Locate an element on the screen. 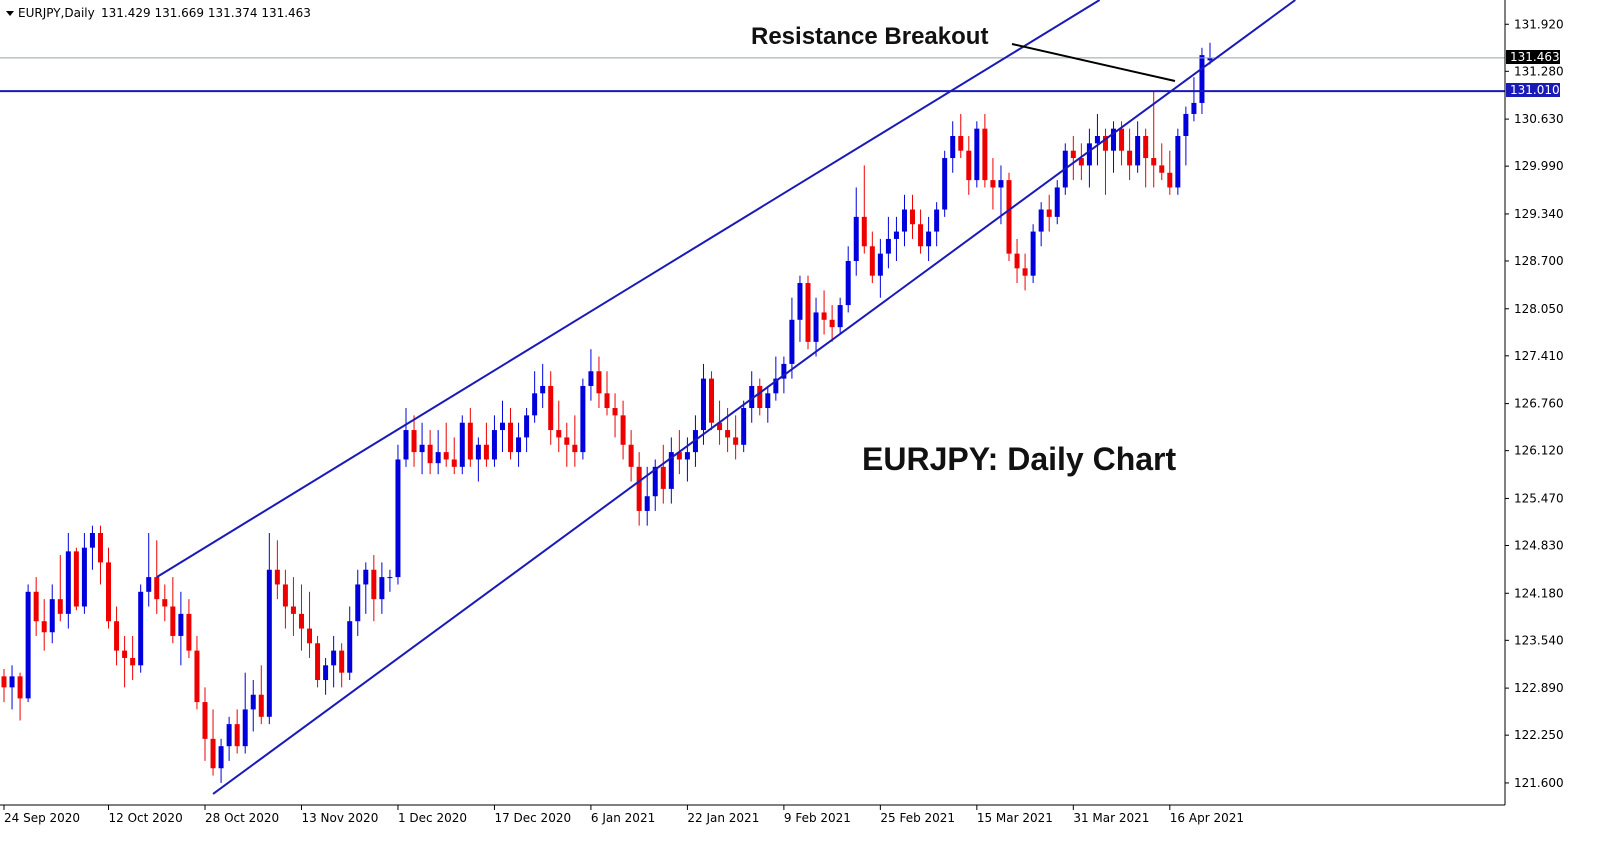 This screenshot has height=850, width=1607. resistance-price-tag: 131.010 is located at coordinates (1535, 90).